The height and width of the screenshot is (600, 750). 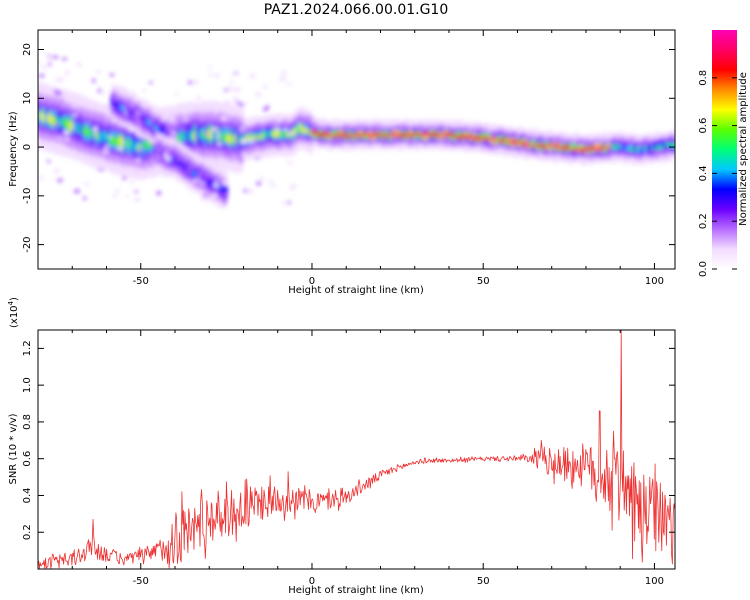 I want to click on snr-x-tick-label: -50, so click(x=141, y=581).